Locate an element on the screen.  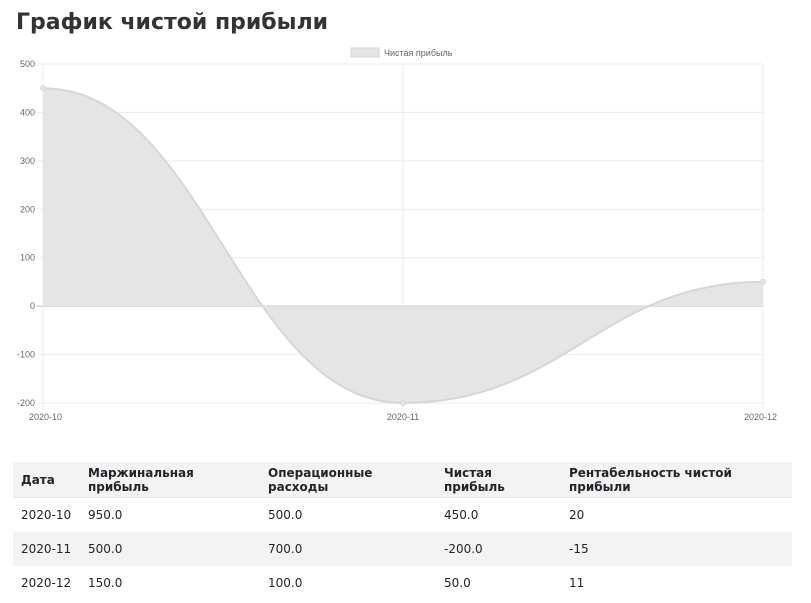
cell-margin-profit: 950.0 is located at coordinates (105, 515).